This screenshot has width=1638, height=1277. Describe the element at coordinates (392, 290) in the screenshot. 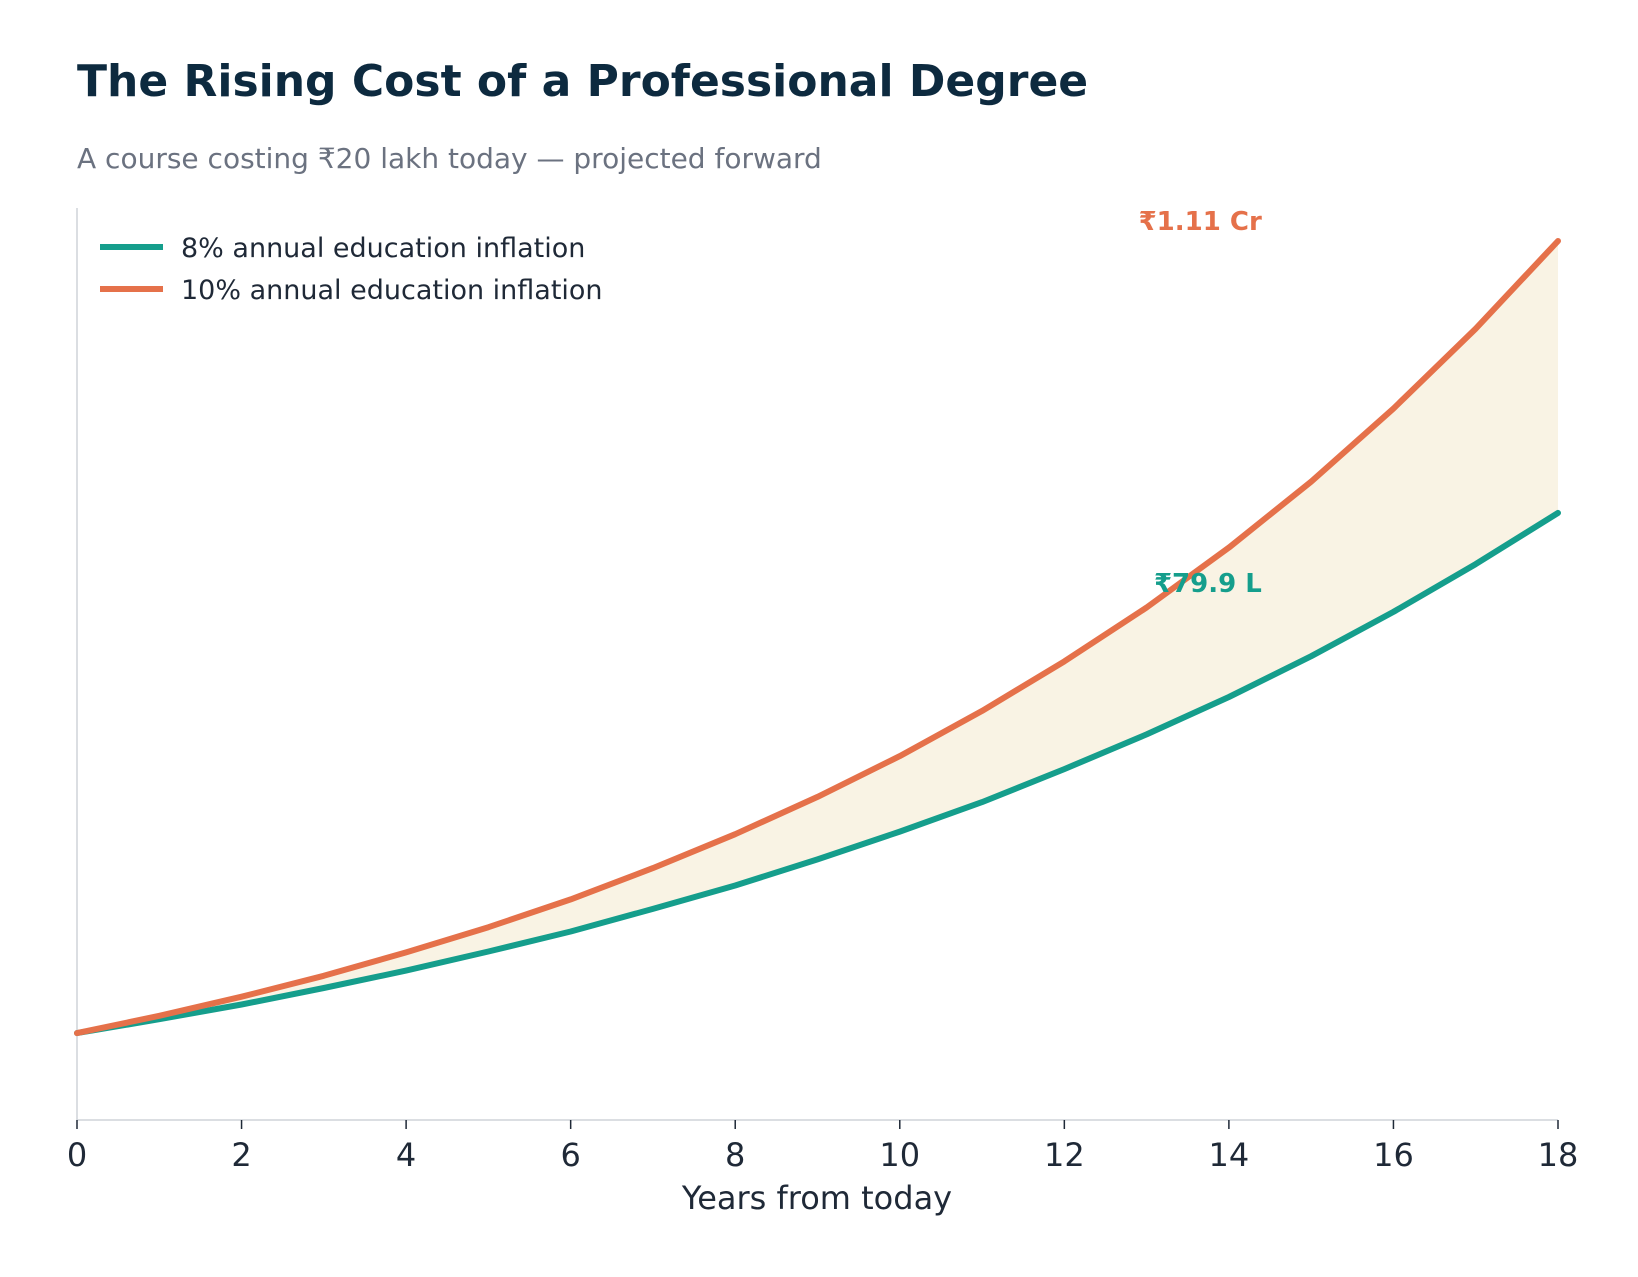

I see `legend-label-10-percent: 10% annual education inflation` at that location.